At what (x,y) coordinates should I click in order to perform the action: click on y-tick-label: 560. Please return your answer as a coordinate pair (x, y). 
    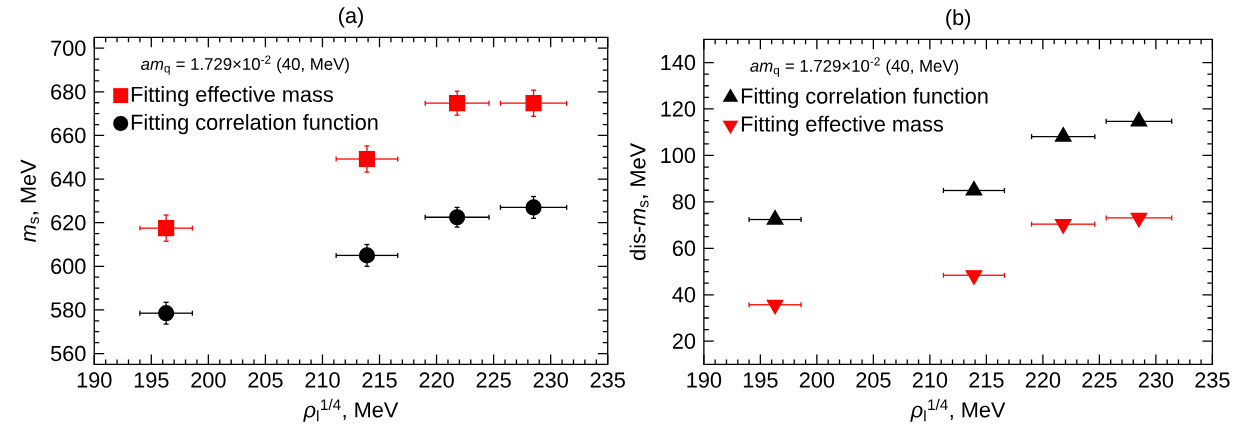
    Looking at the image, I should click on (68, 353).